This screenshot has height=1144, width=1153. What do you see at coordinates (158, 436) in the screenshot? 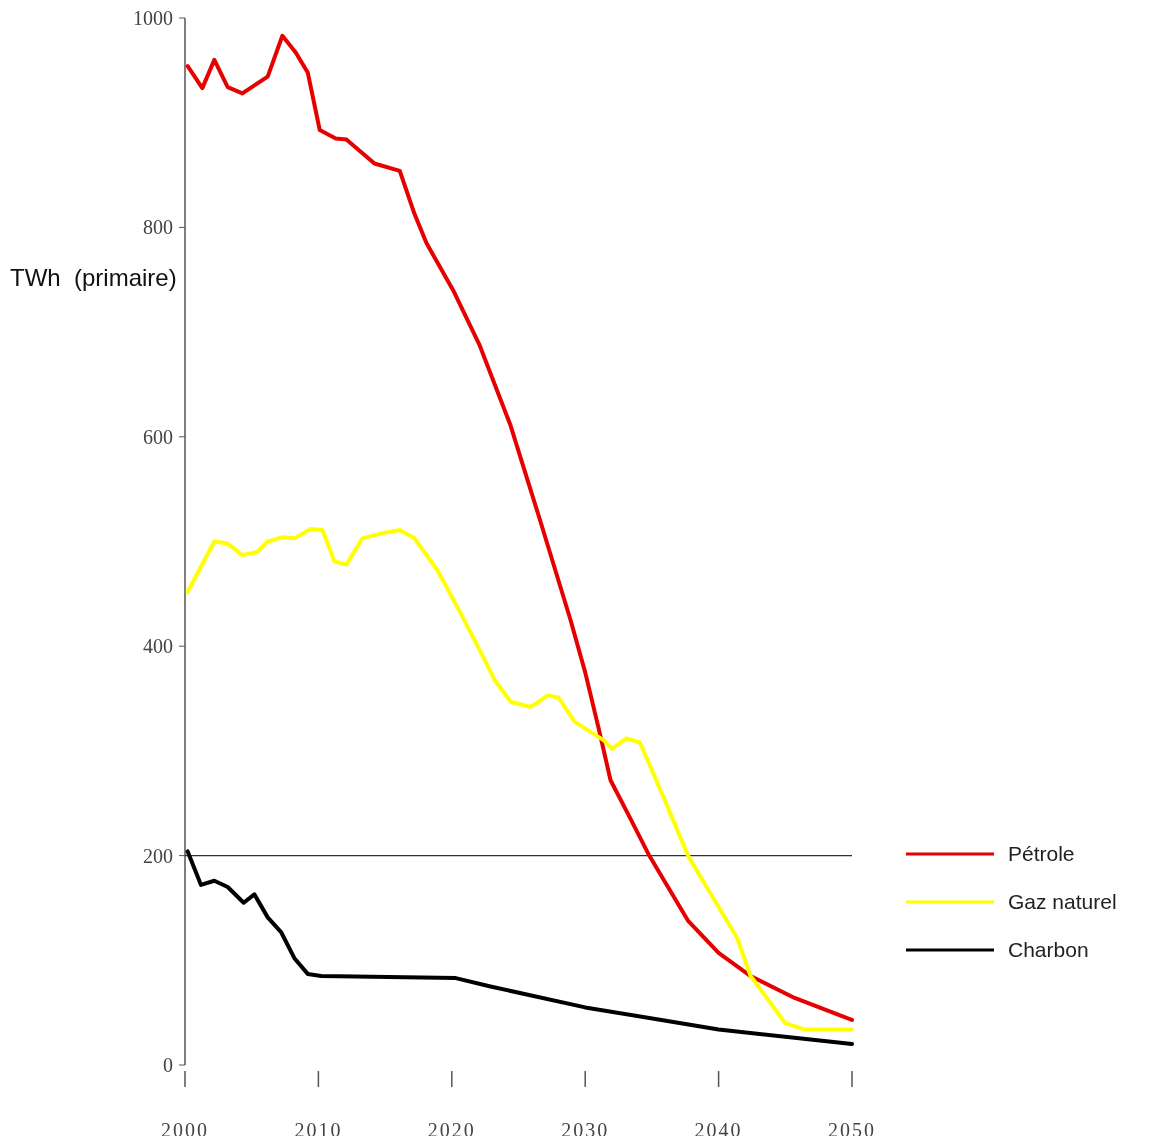
I see `y-tick-label: 600` at bounding box center [158, 436].